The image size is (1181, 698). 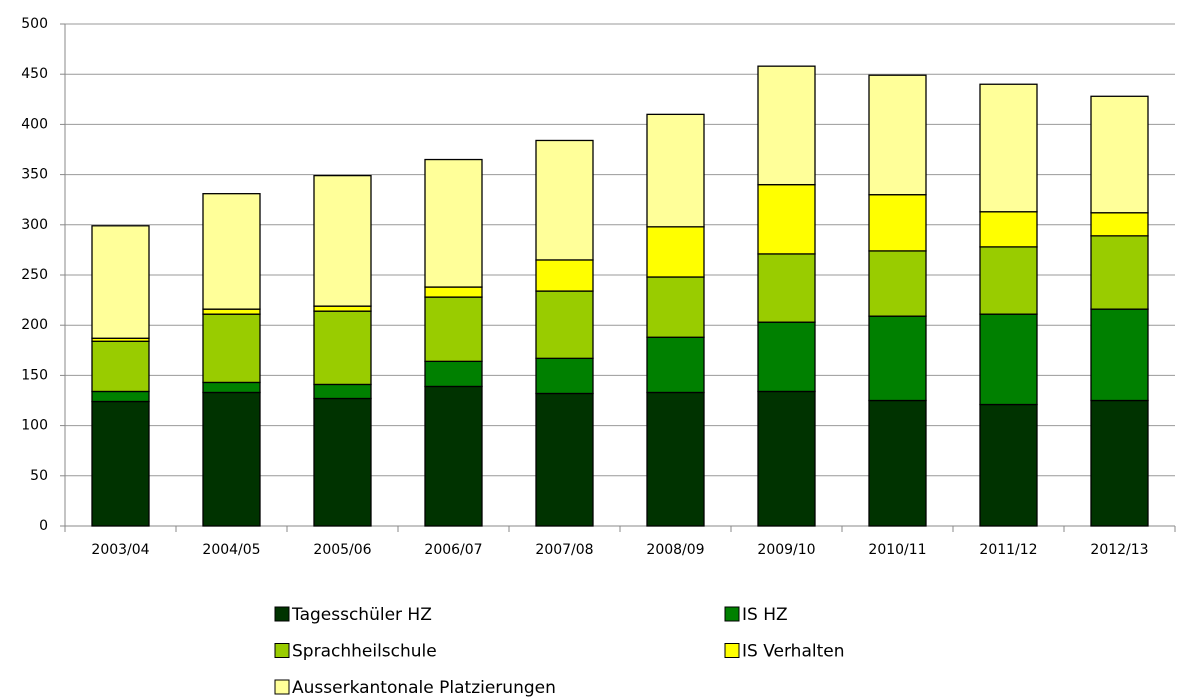 I want to click on y-tick-label: 400, so click(x=34, y=124).